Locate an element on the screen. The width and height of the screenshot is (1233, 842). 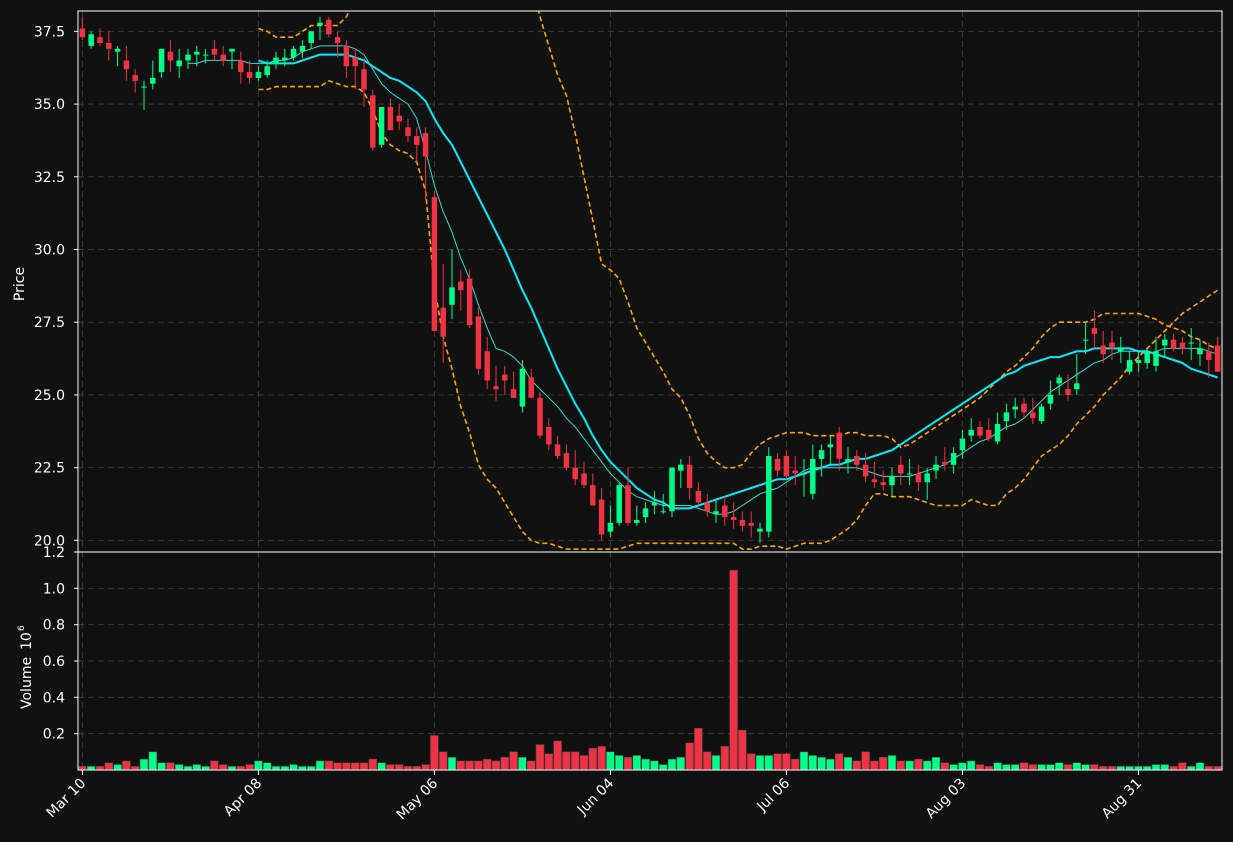
volume-y-tick-label: 0.8 is located at coordinates (54, 626).